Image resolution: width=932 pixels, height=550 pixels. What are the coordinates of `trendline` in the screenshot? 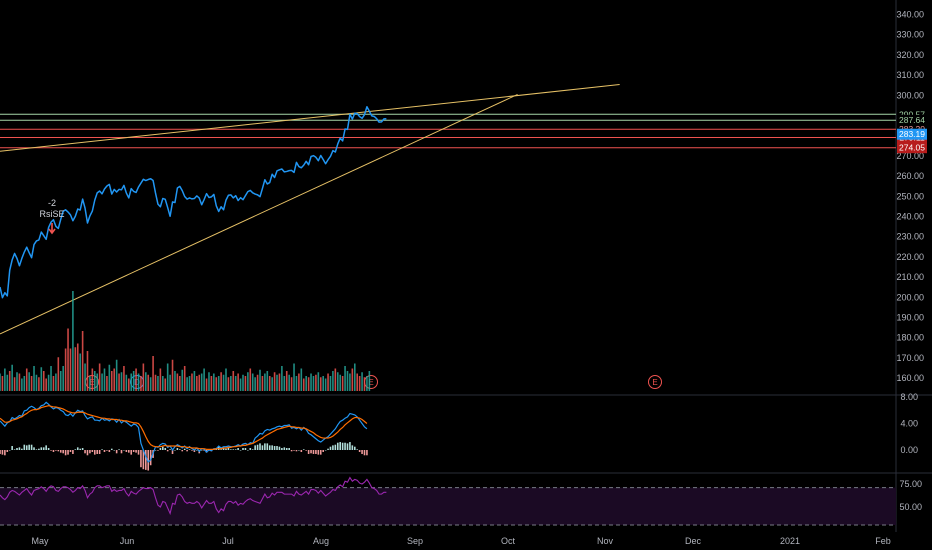 It's located at (310, 118).